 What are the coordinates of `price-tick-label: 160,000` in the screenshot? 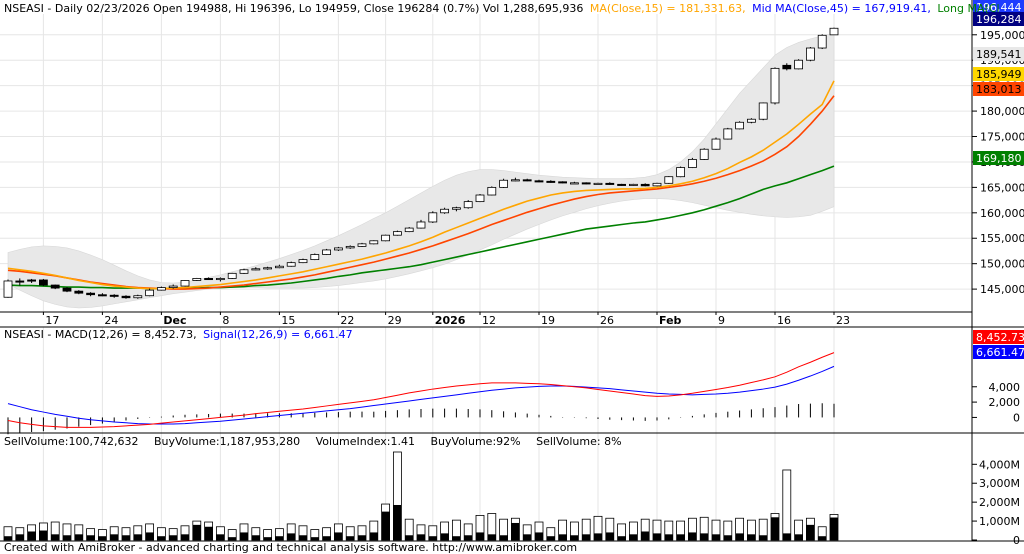 It's located at (1002, 213).